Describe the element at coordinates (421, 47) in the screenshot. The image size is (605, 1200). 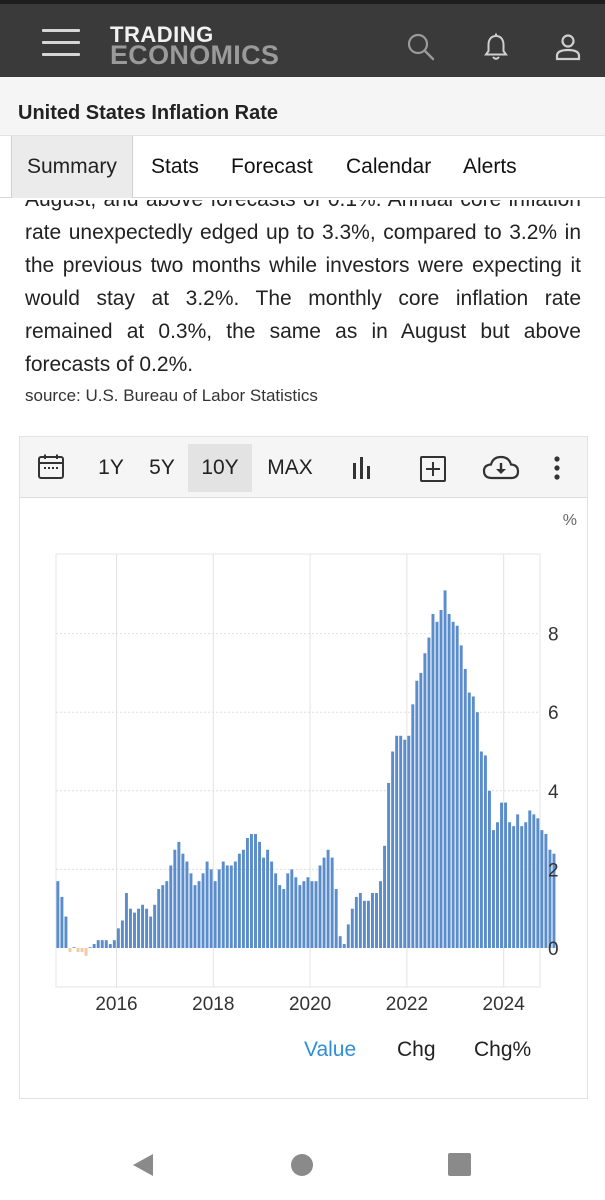
I see `search-icon` at that location.